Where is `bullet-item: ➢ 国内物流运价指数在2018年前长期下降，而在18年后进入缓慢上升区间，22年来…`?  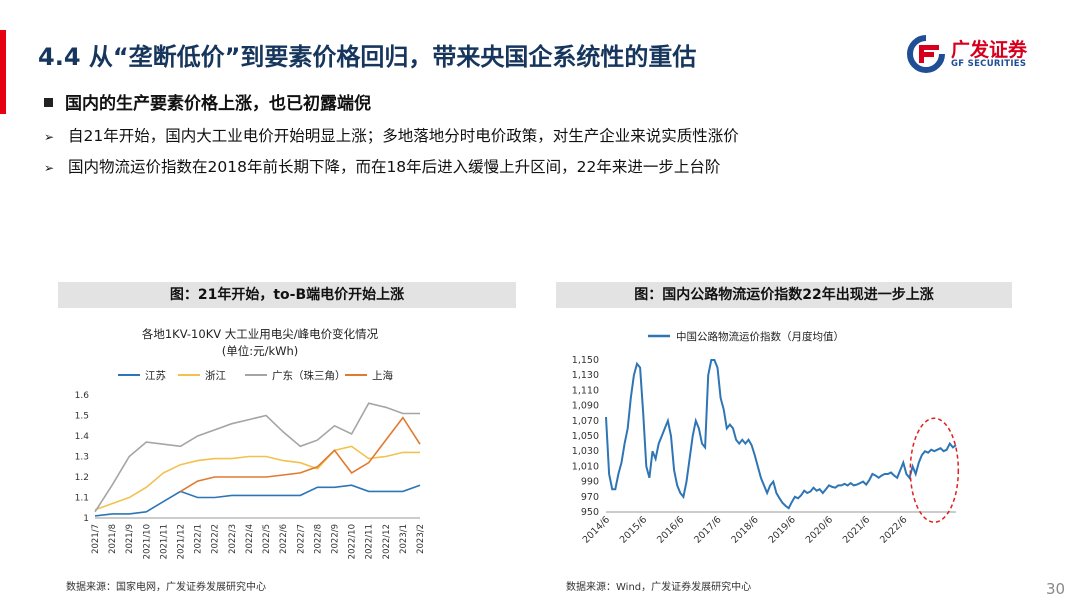 bullet-item: ➢ 国内物流运价指数在2018年前长期下降，而在18年后进入缓慢上升区间，22年来… is located at coordinates (382, 166).